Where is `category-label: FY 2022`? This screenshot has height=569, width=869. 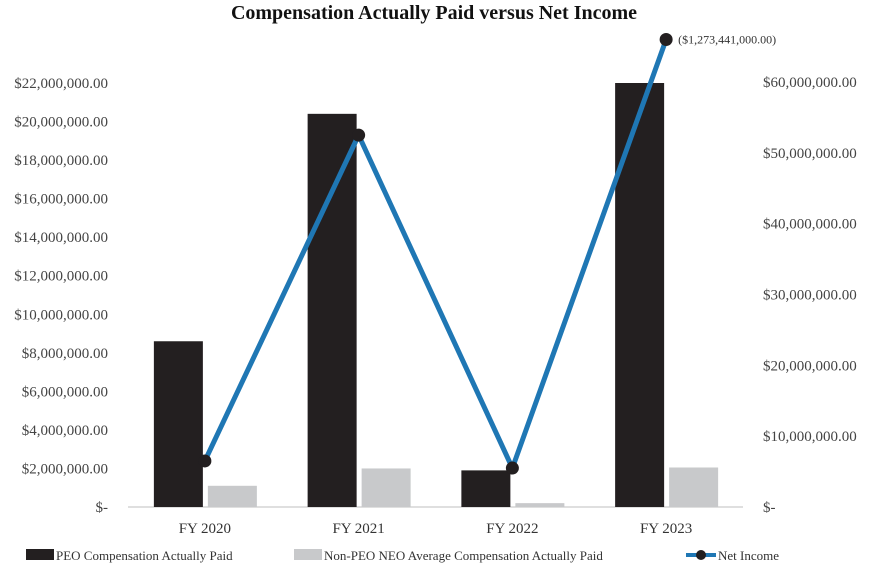
category-label: FY 2022 is located at coordinates (512, 529).